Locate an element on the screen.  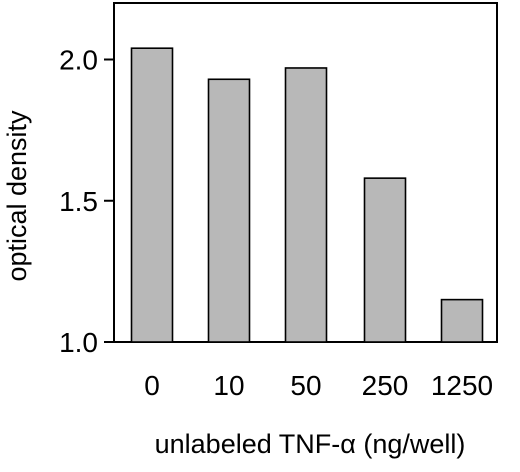
x-axis-label: unlabeled TNF-α (ng/well) is located at coordinates (310, 444).